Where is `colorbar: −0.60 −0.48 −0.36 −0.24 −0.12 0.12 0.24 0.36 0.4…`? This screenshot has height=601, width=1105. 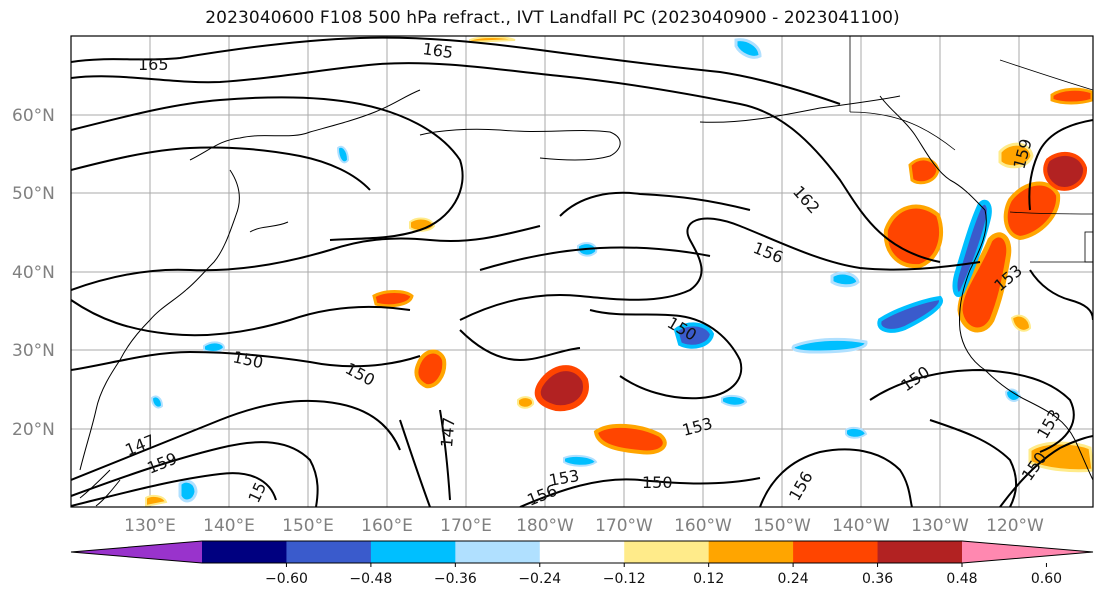 colorbar: −0.60 −0.48 −0.36 −0.24 −0.12 0.12 0.24 0.36 0.4… is located at coordinates (582, 563).